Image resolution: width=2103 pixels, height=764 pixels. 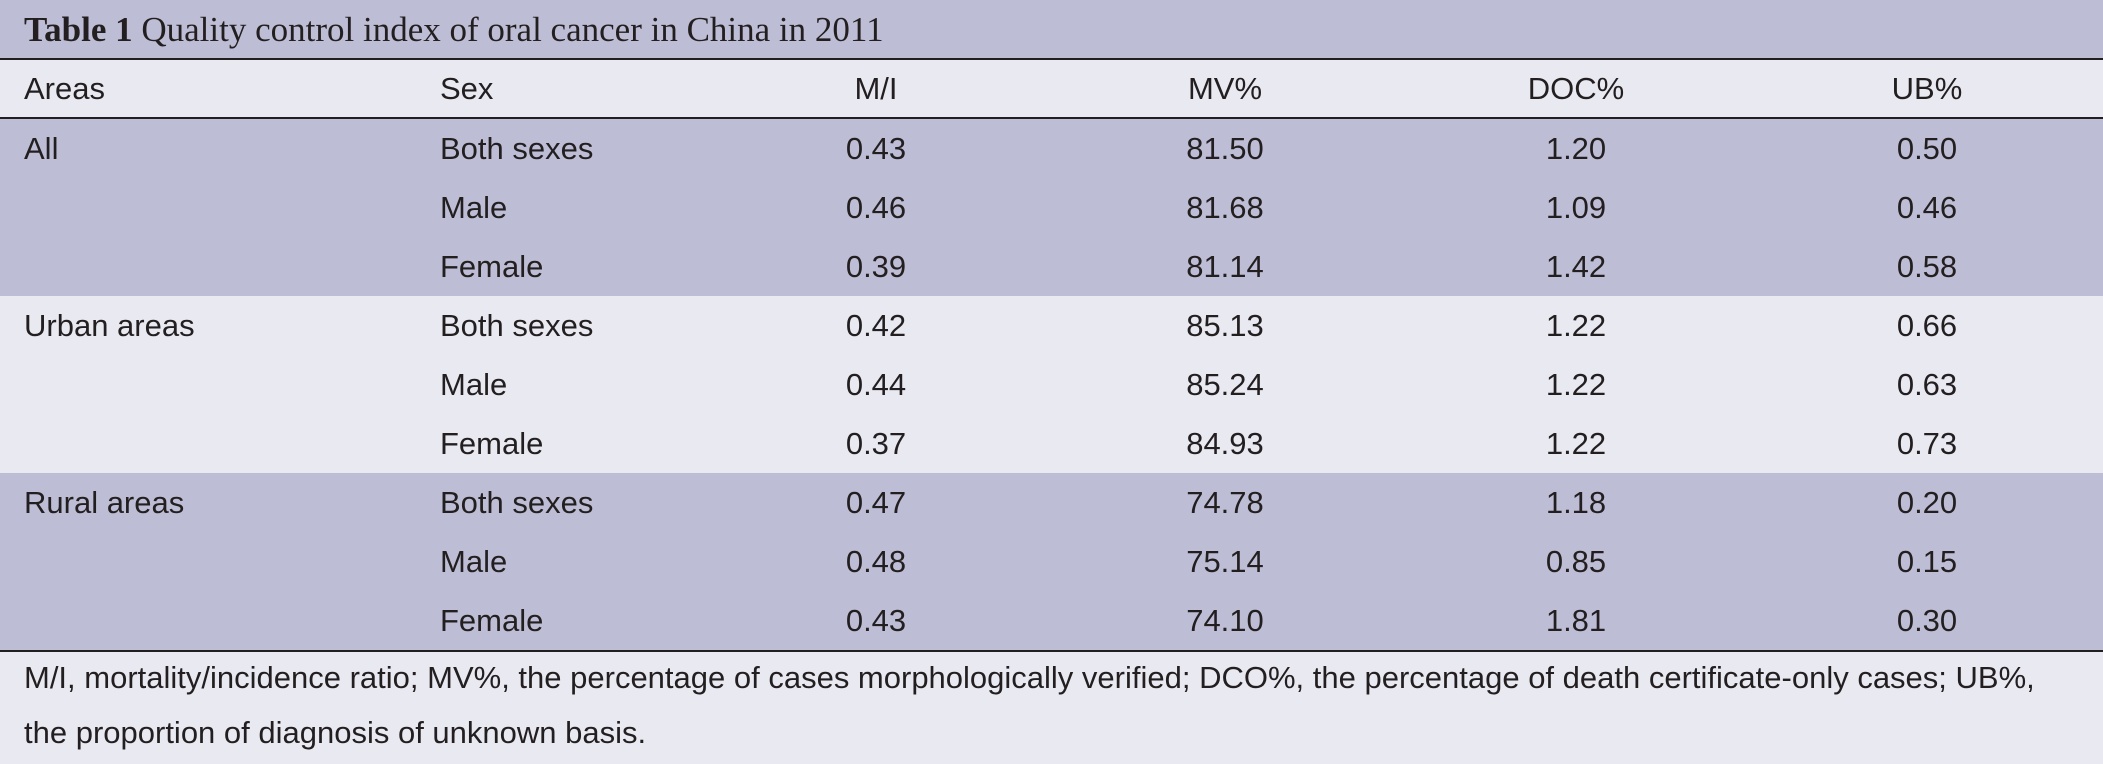 I want to click on cell-area: Urban areas, so click(x=109, y=325).